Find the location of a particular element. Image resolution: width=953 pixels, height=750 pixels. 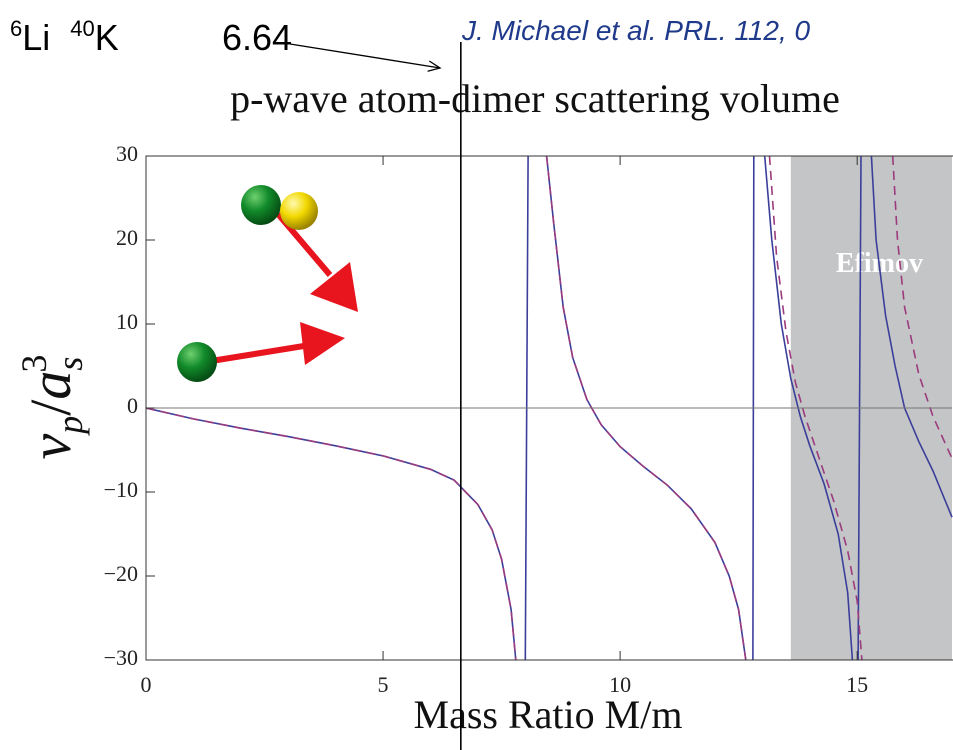

molecule-illustration is located at coordinates (267, 283).